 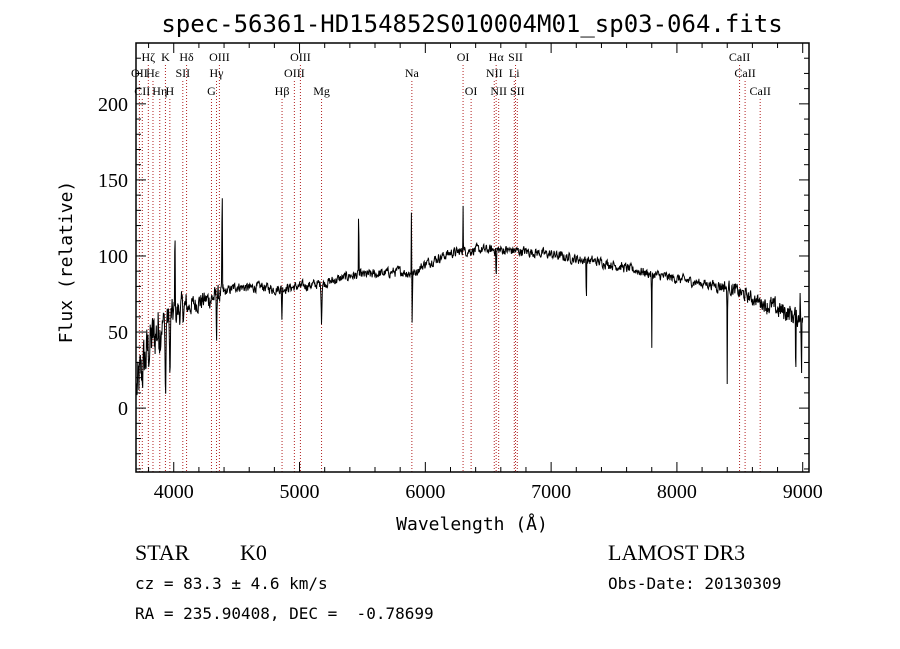 I want to click on line-marker-label: K, so click(x=165, y=57).